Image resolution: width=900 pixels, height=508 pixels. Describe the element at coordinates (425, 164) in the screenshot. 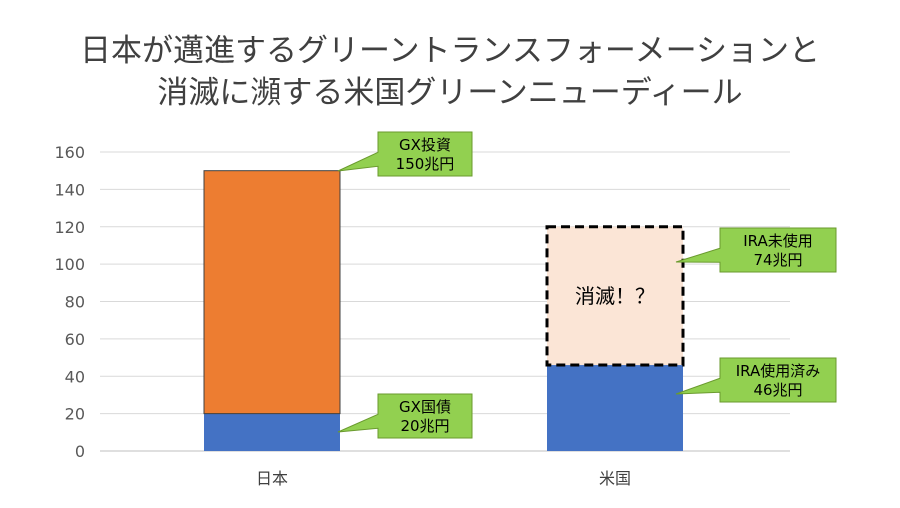

I see `callout-value: 150兆円` at that location.